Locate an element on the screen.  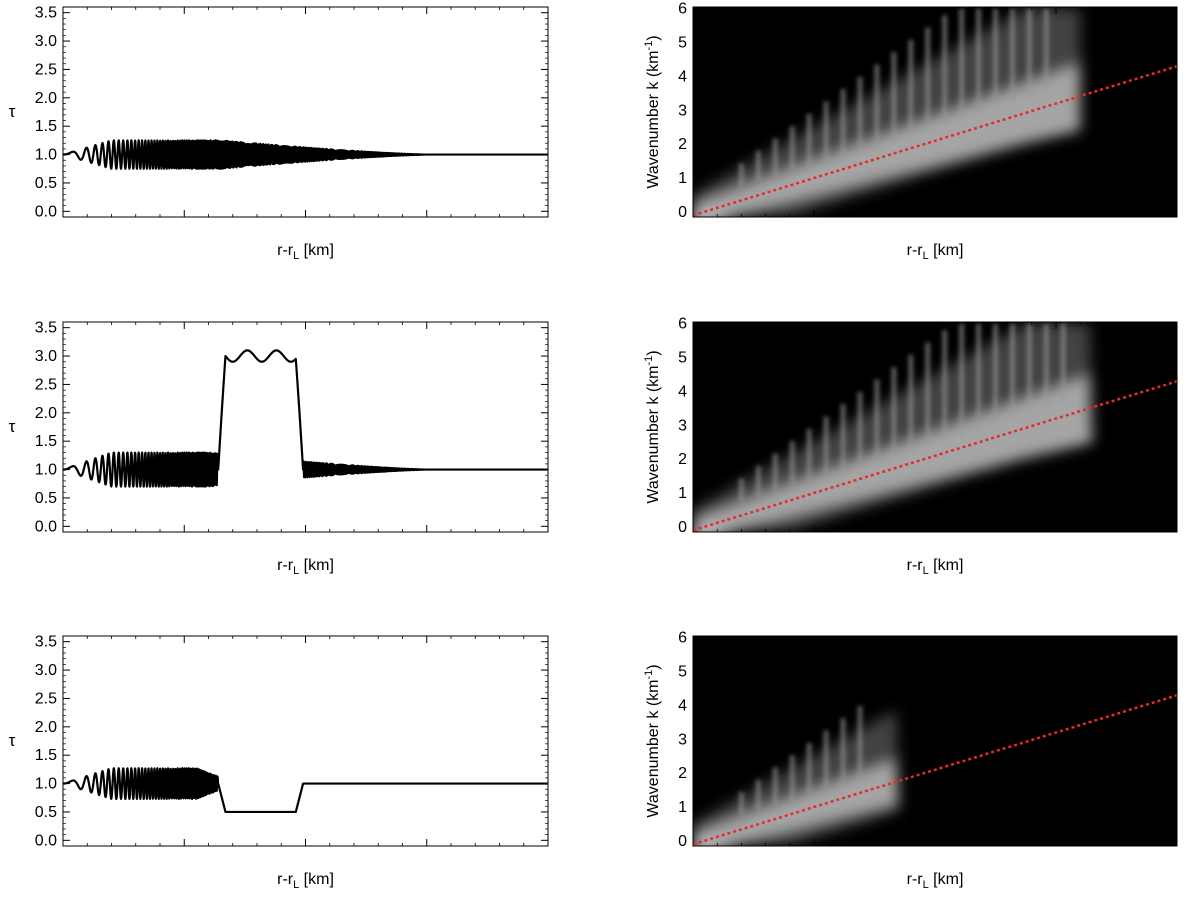
row-1-profile: r-rL [km] 0.0 0.5 1.0 1.5 2.0 2.5 3.0 3.5 τ is located at coordinates (279, 133).